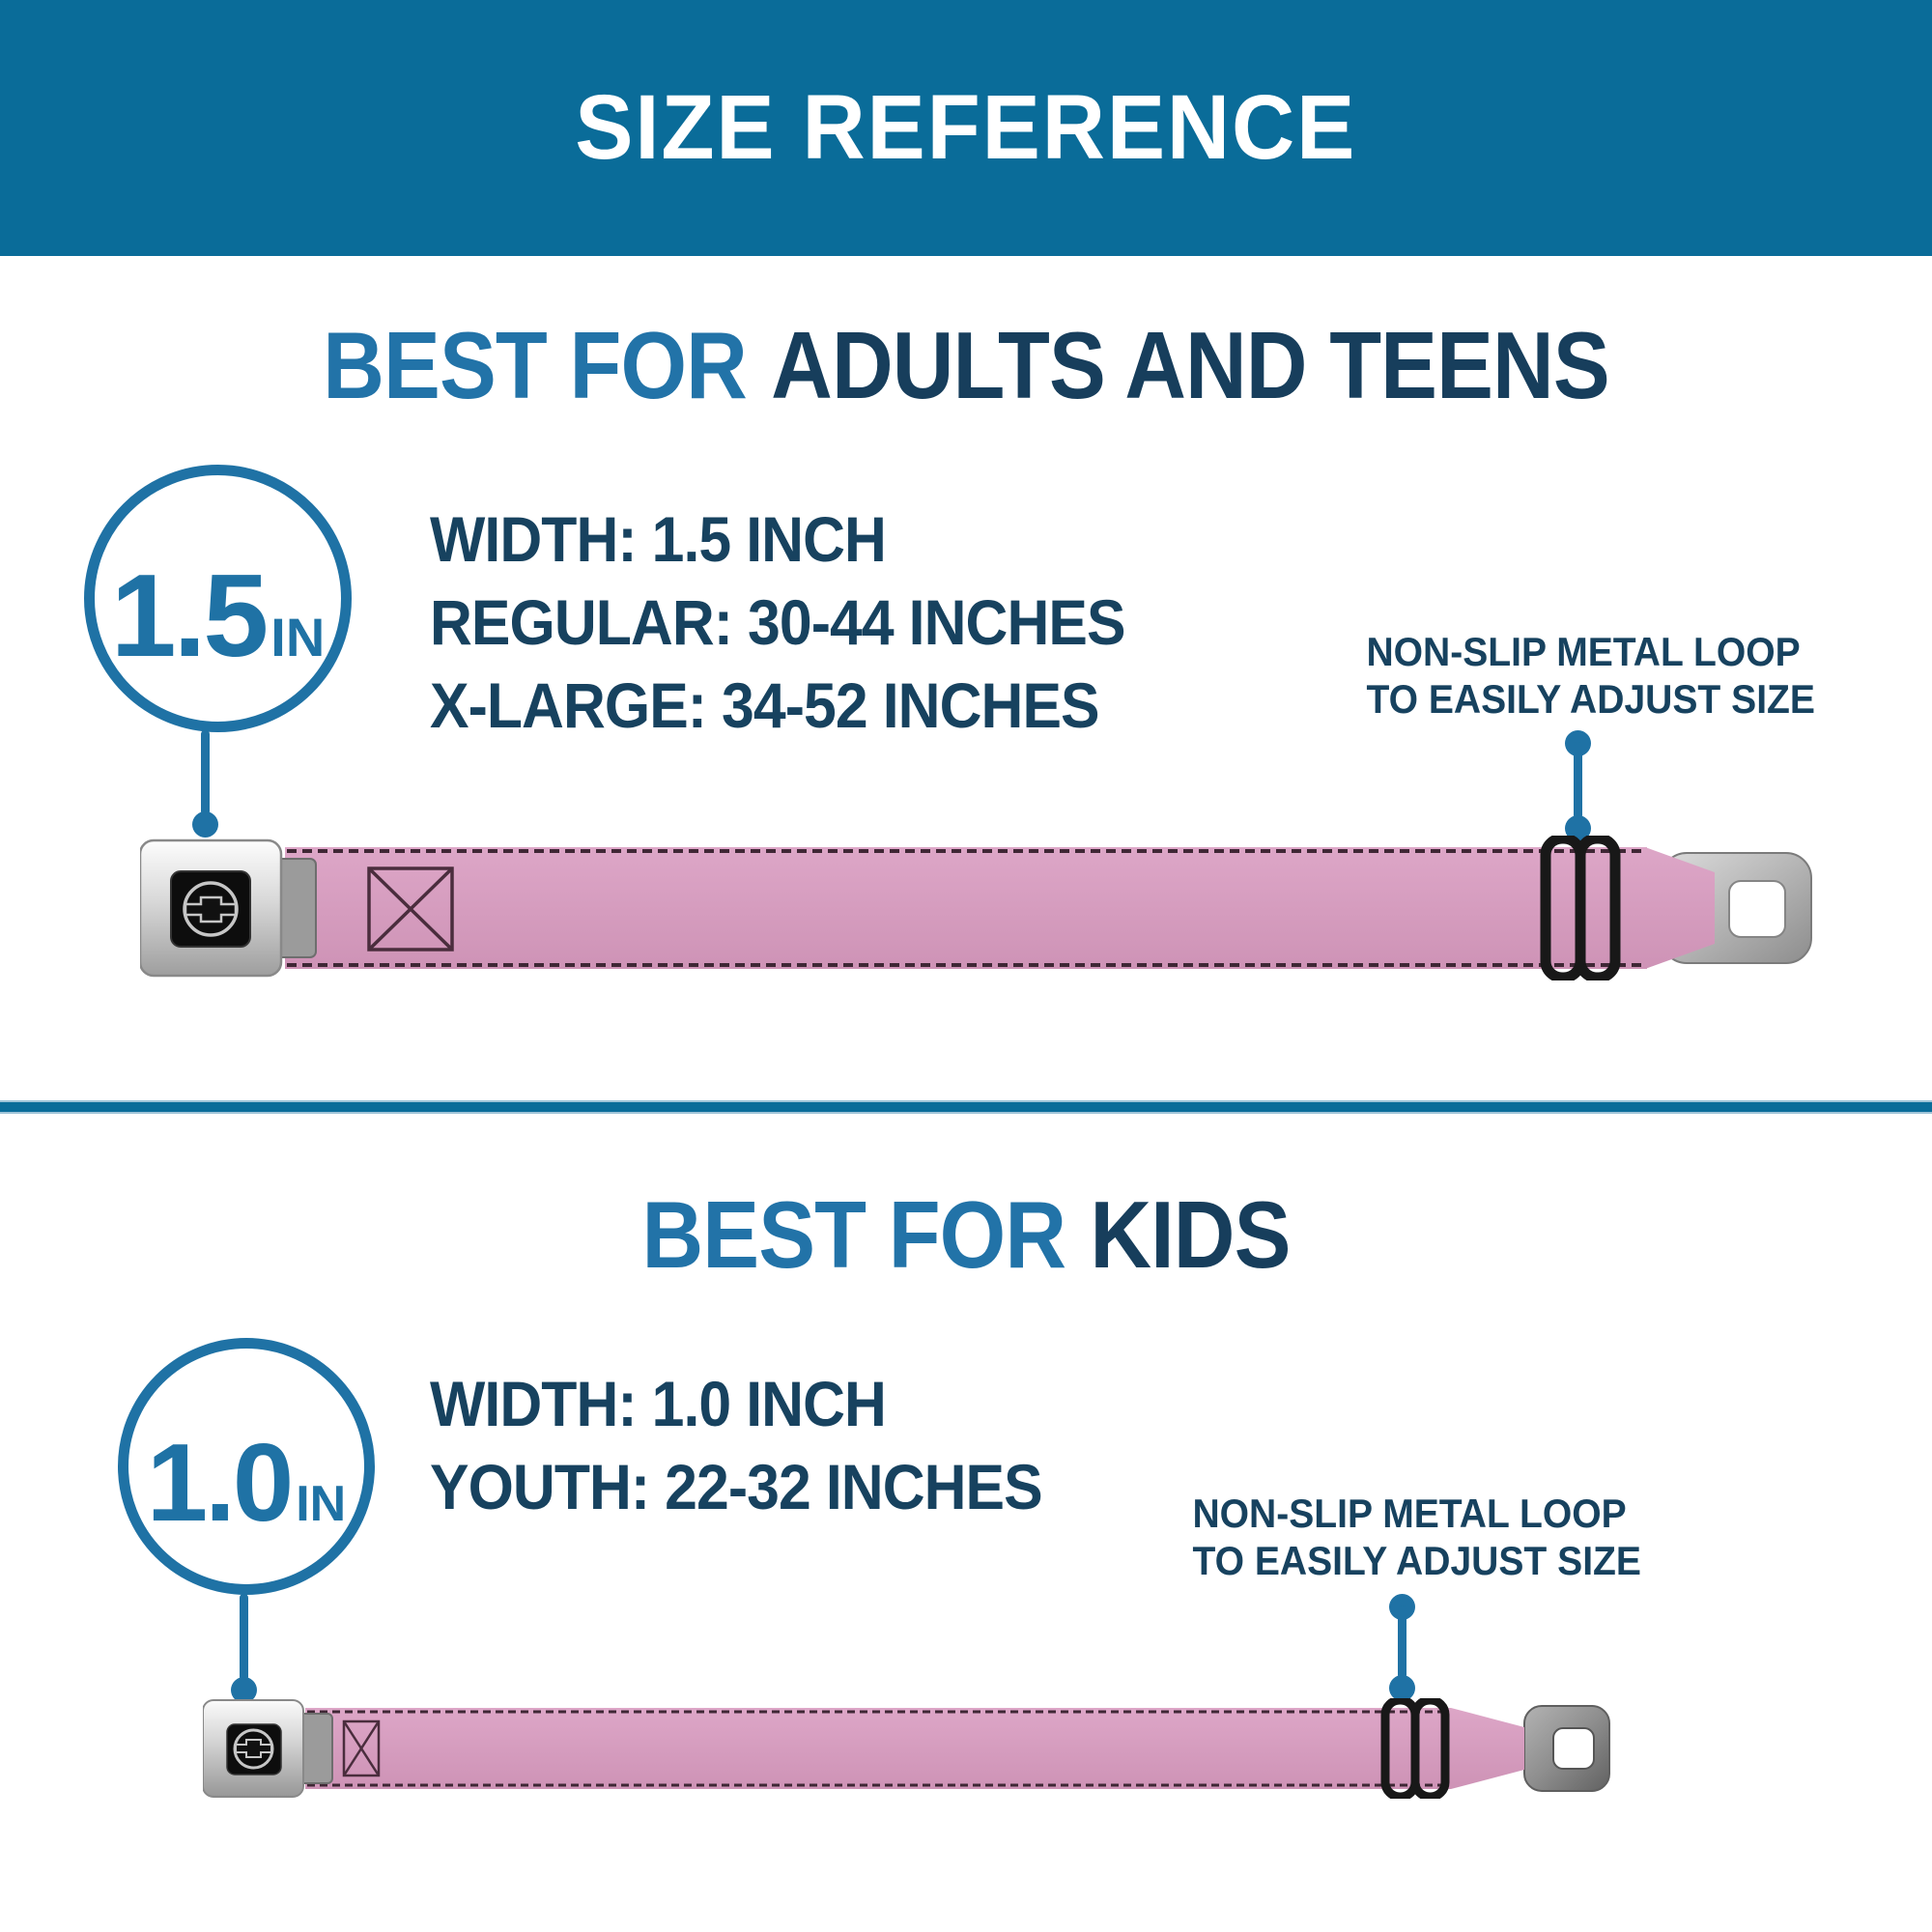  I want to click on banner: SIZE REFERENCE, so click(966, 128).